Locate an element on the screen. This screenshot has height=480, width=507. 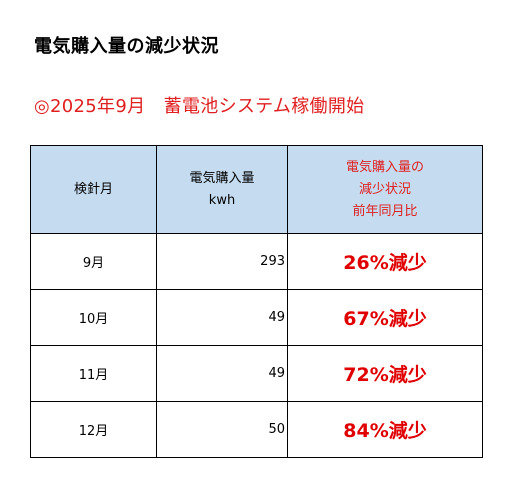
header-purchase-label: 電気購入量 is located at coordinates (222, 178).